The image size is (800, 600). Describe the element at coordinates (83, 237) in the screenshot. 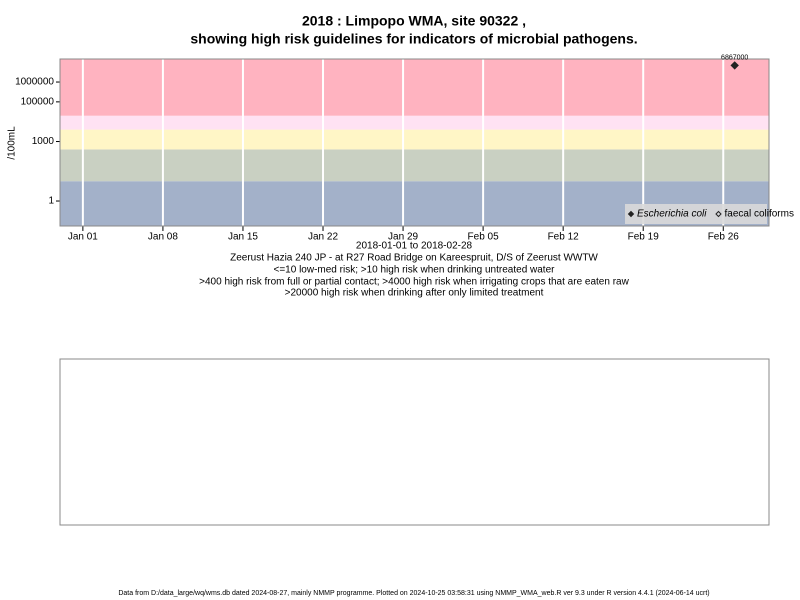

I see `x-tick-label: Jan 01` at that location.